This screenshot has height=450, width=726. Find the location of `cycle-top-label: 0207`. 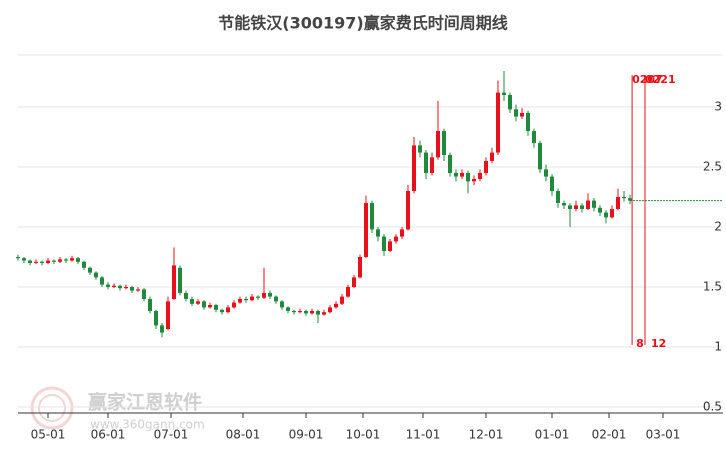

cycle-top-label: 0207 is located at coordinates (647, 79).